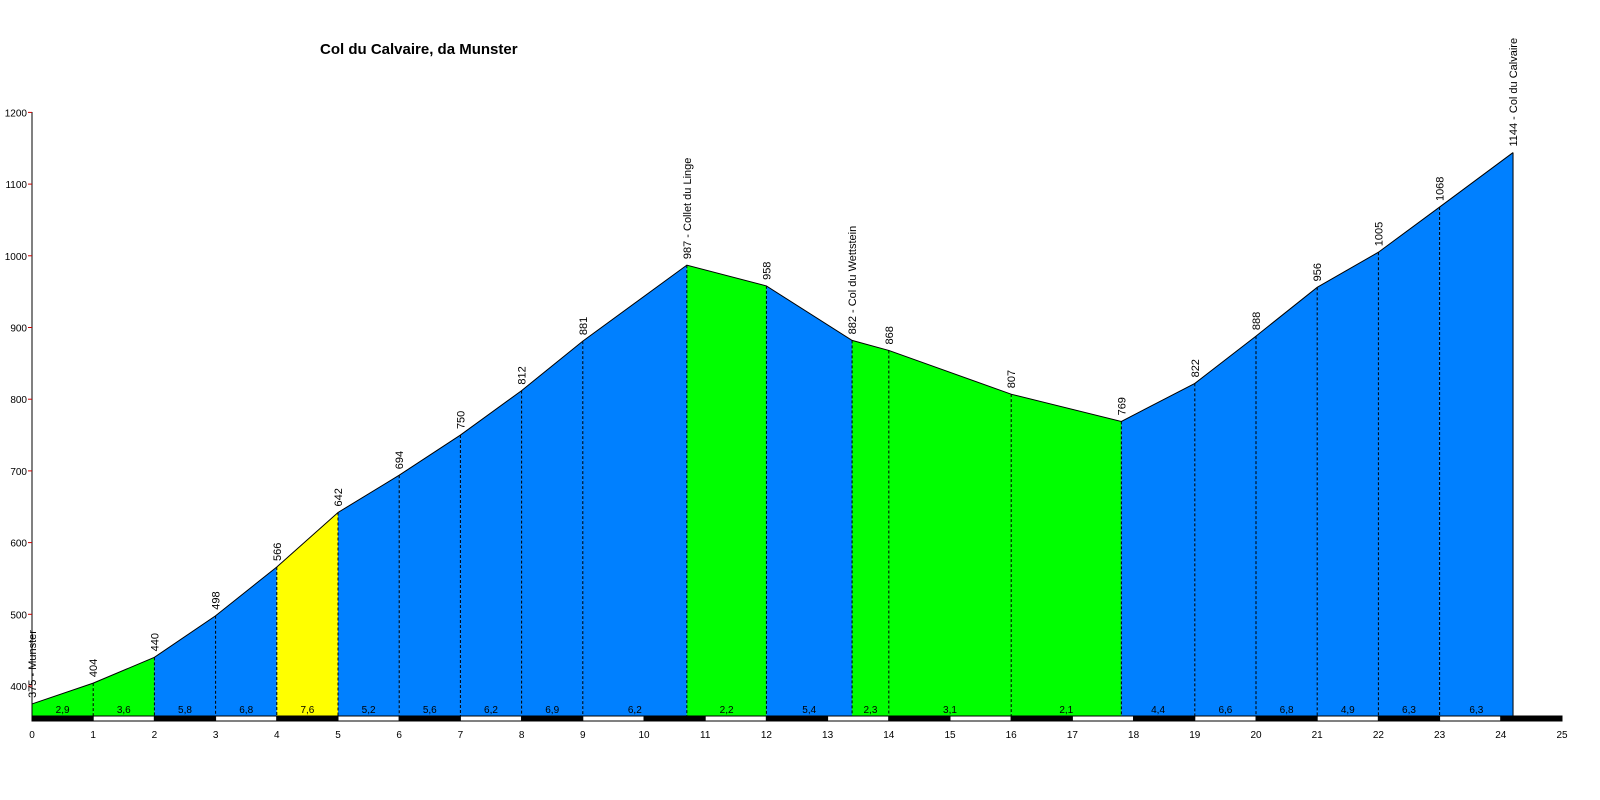 The image size is (1600, 800). Describe the element at coordinates (1012, 735) in the screenshot. I see `x-tick-label: 16` at that location.